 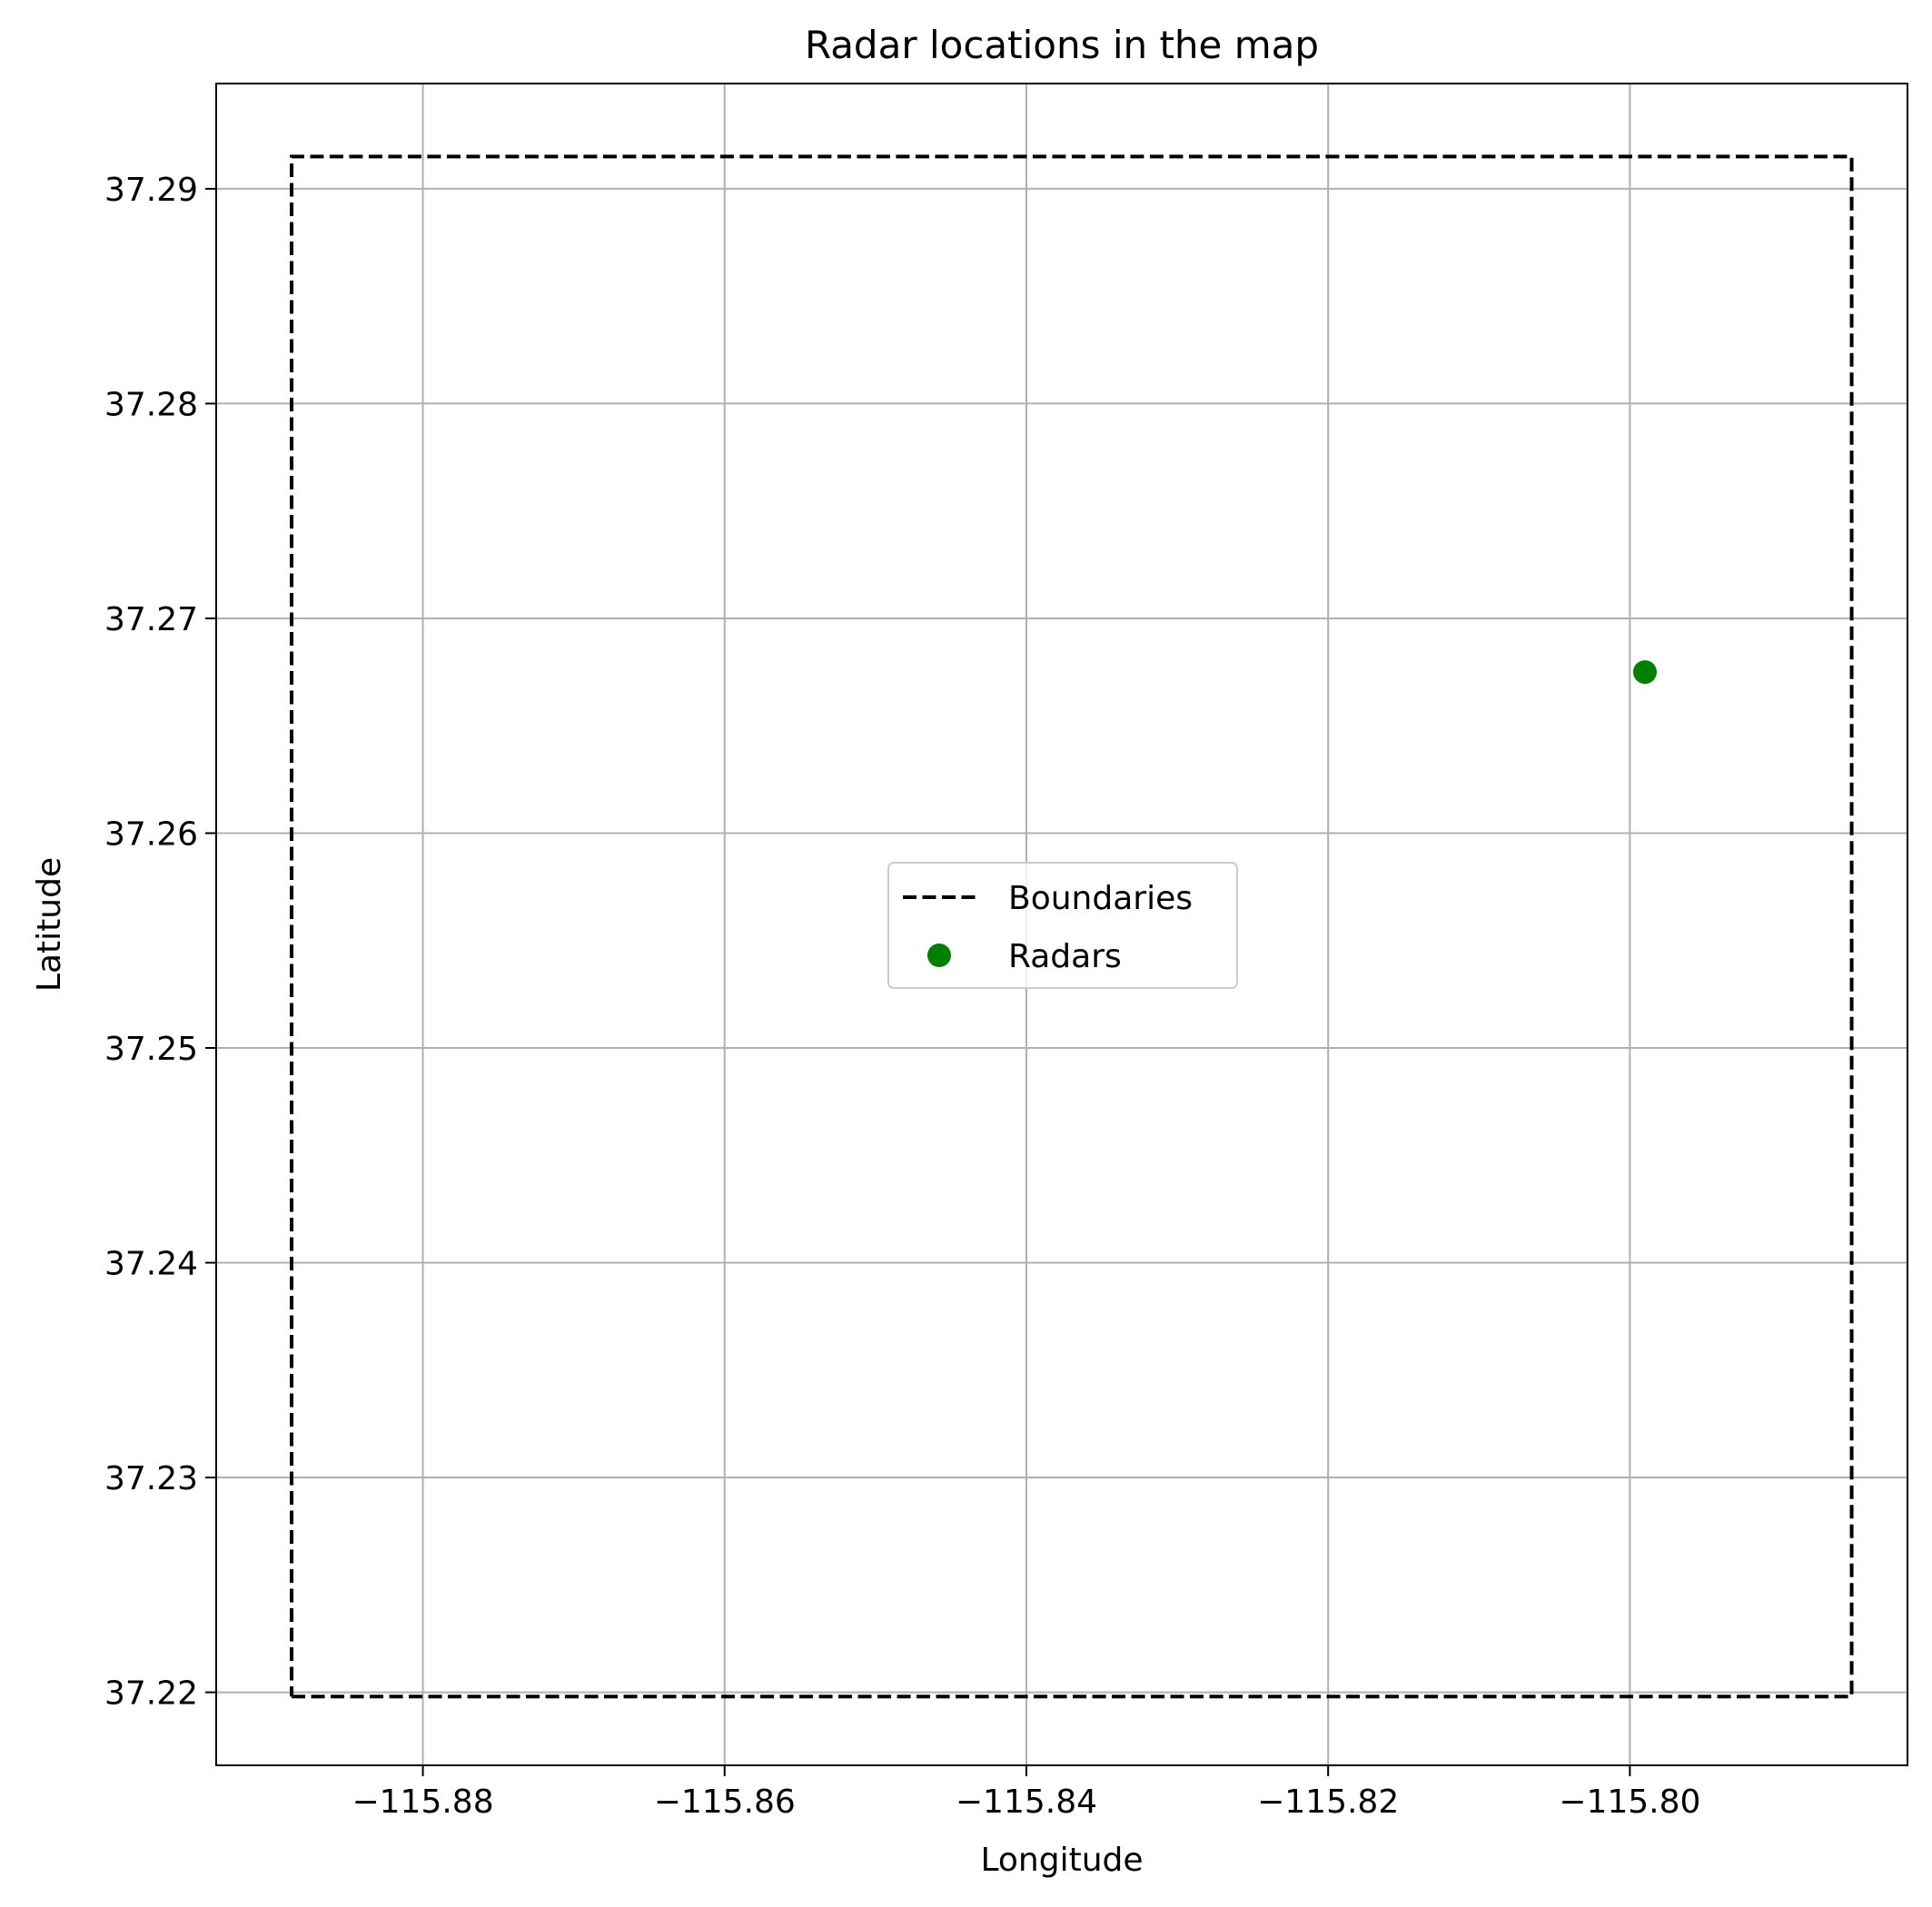 I want to click on legend: Boundaries Radars, so click(x=1062, y=925).